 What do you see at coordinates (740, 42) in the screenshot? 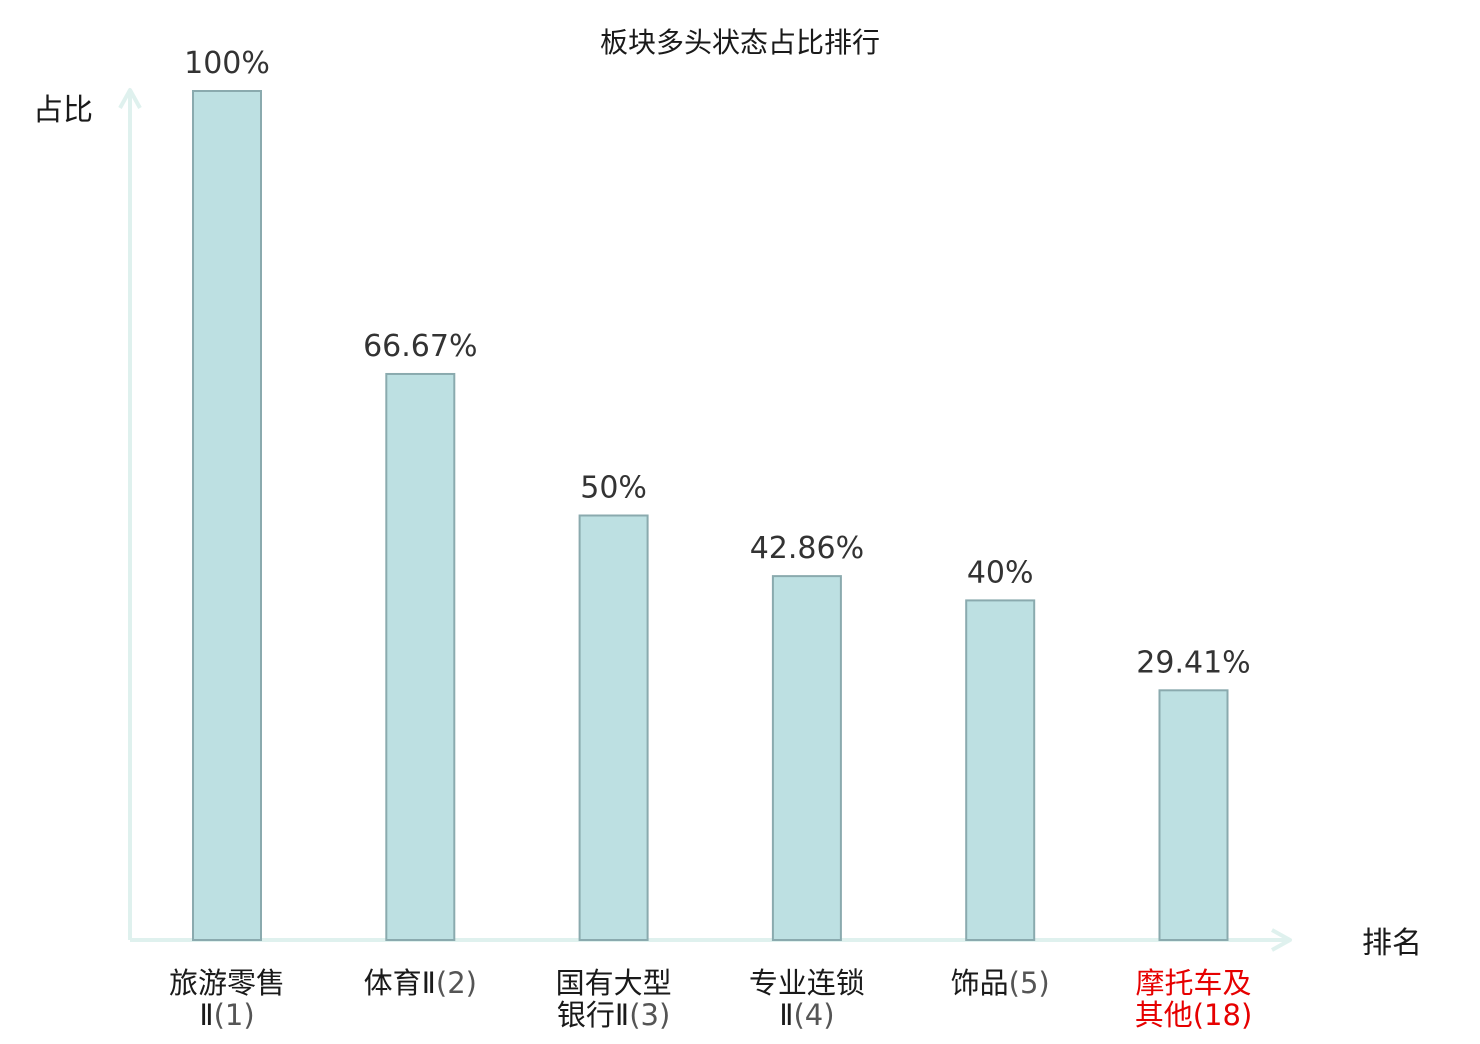
I see `chart-title: 板块多头状态占比排行` at bounding box center [740, 42].